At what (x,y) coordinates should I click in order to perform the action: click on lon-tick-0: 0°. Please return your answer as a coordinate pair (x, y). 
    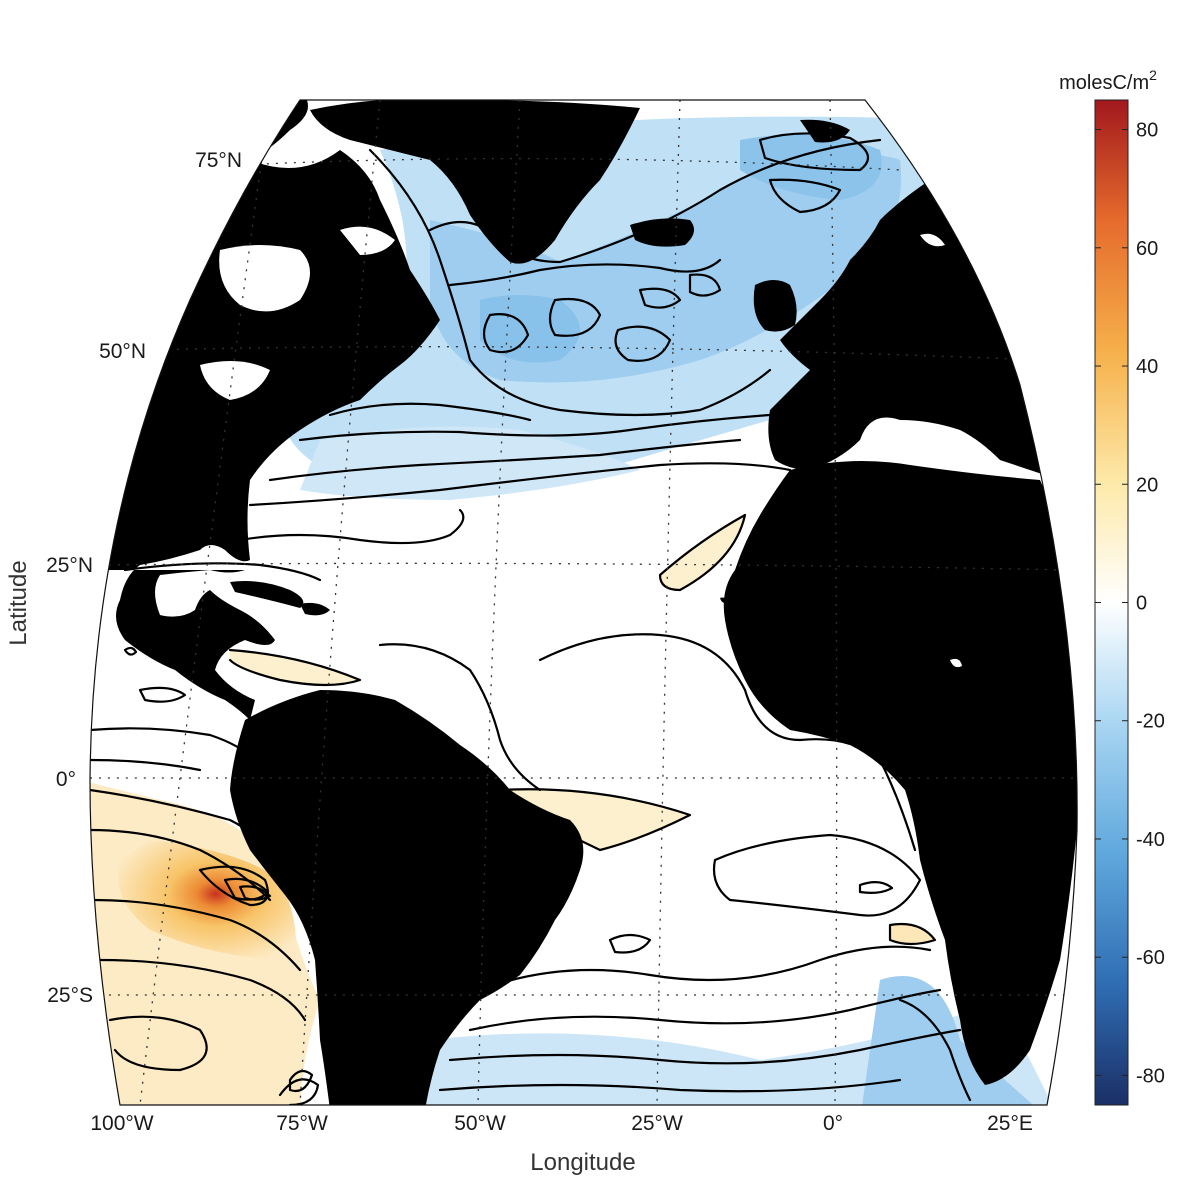
    Looking at the image, I should click on (833, 1123).